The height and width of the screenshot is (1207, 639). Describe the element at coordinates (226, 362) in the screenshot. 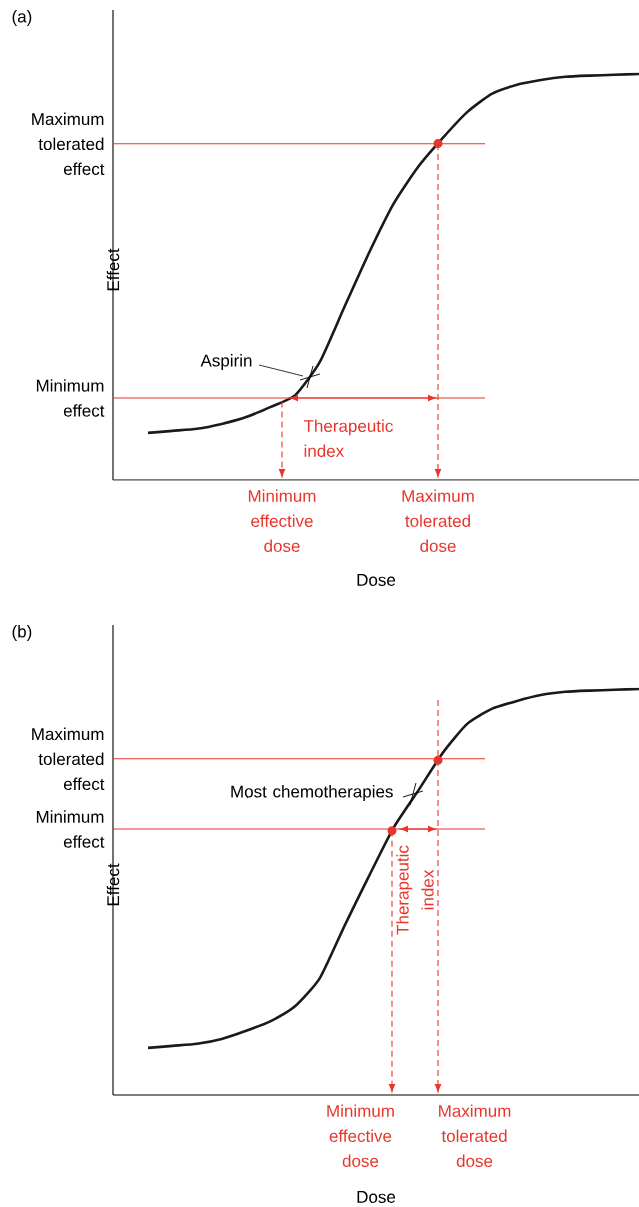

I see `annotation: Aspirin` at that location.